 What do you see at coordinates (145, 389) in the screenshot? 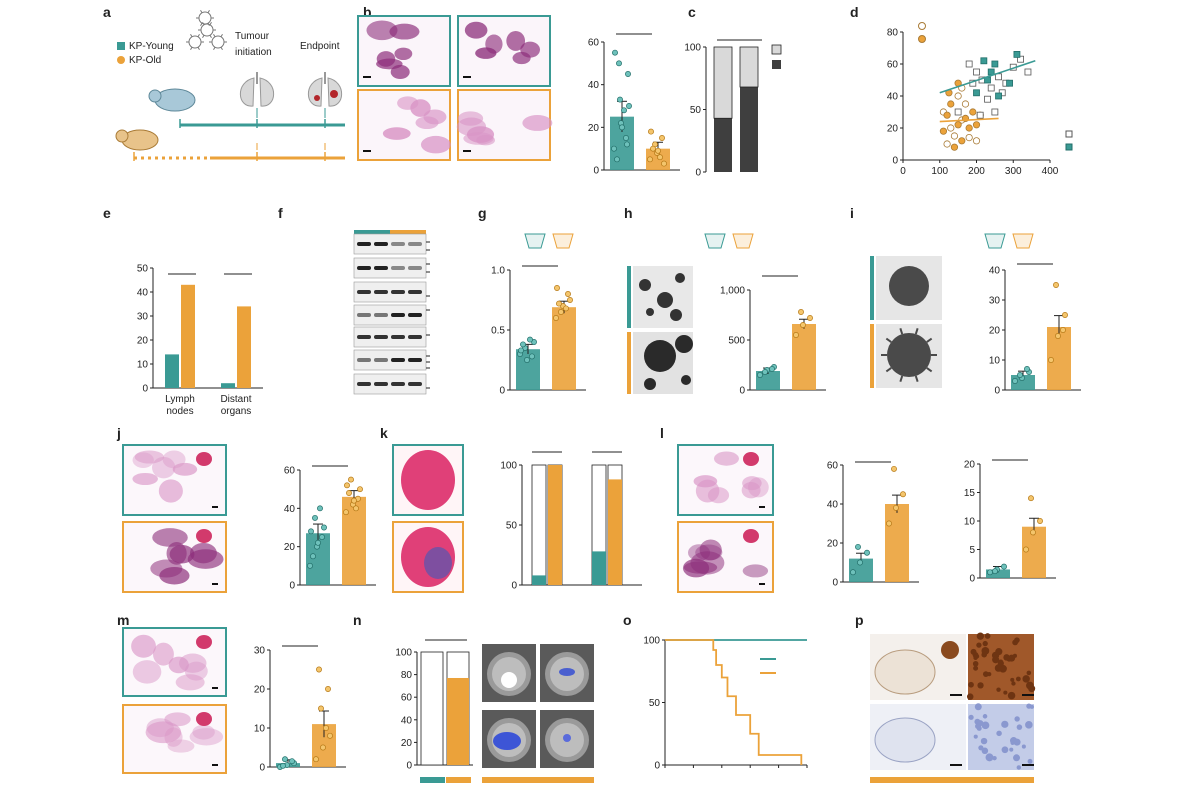
I see `panel-e-y-tick-label: 0` at bounding box center [145, 389].